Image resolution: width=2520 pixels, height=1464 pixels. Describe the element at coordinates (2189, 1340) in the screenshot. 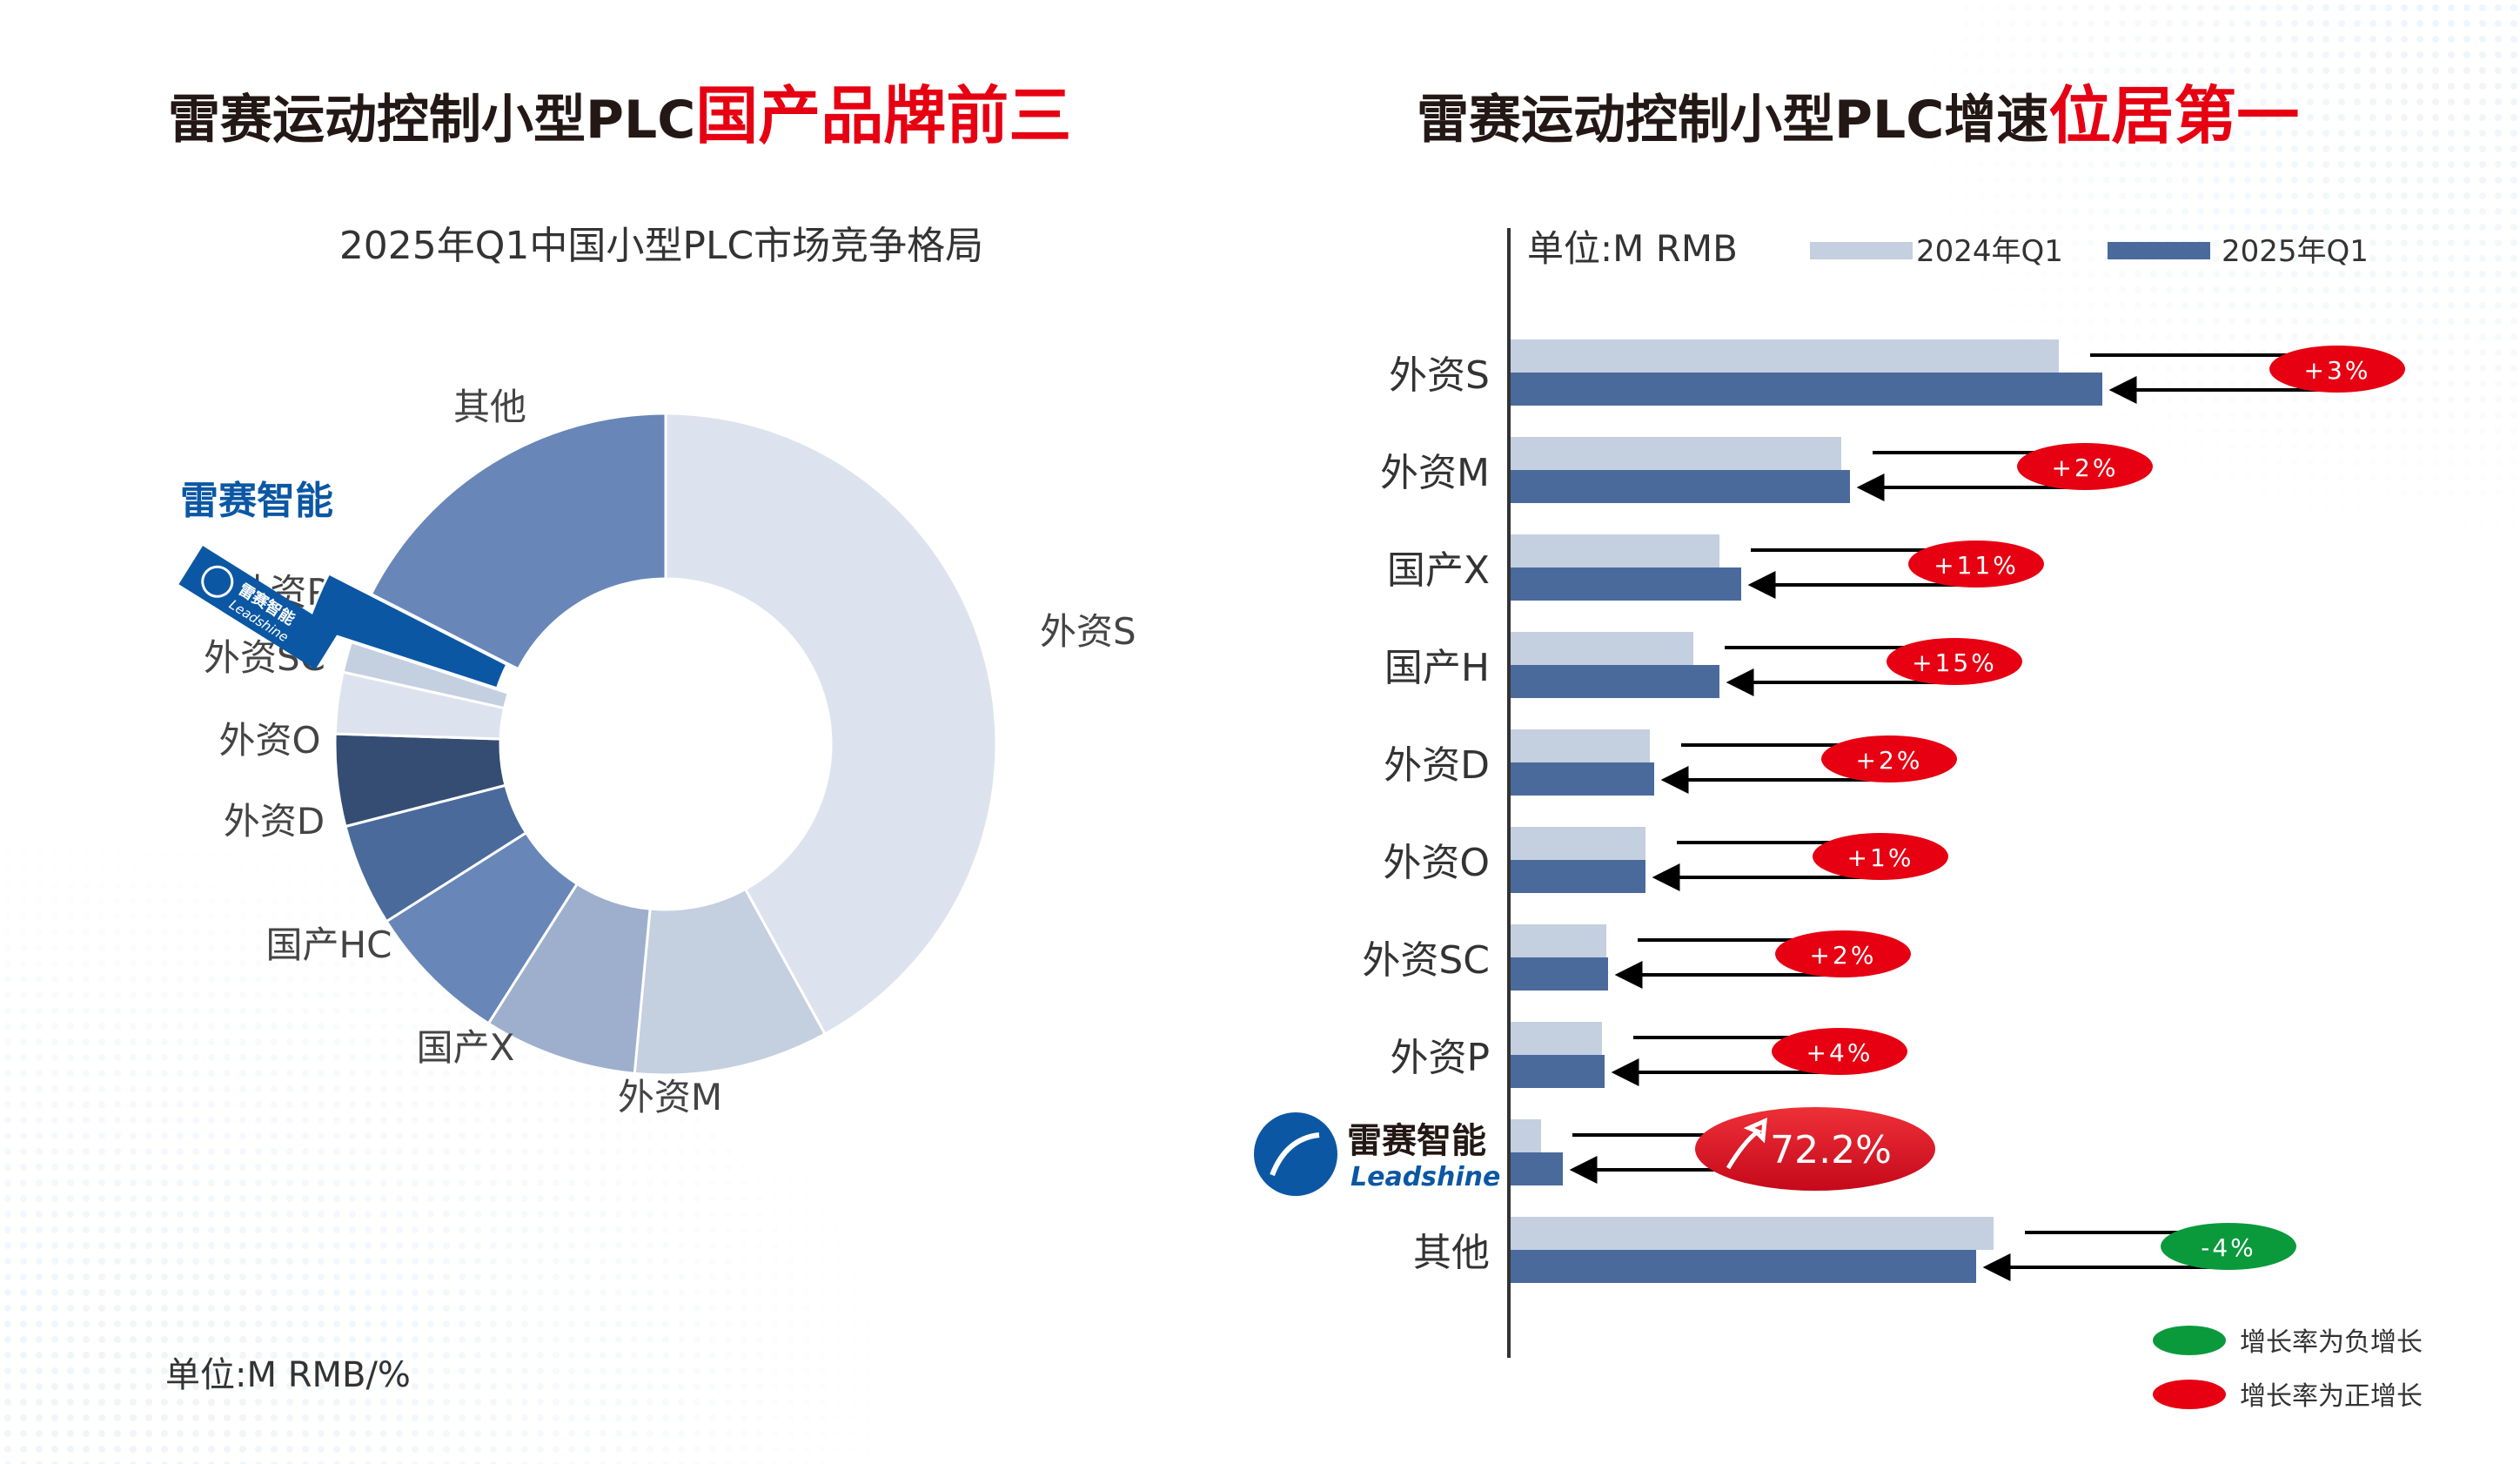

I see `legend-negative-badge` at that location.